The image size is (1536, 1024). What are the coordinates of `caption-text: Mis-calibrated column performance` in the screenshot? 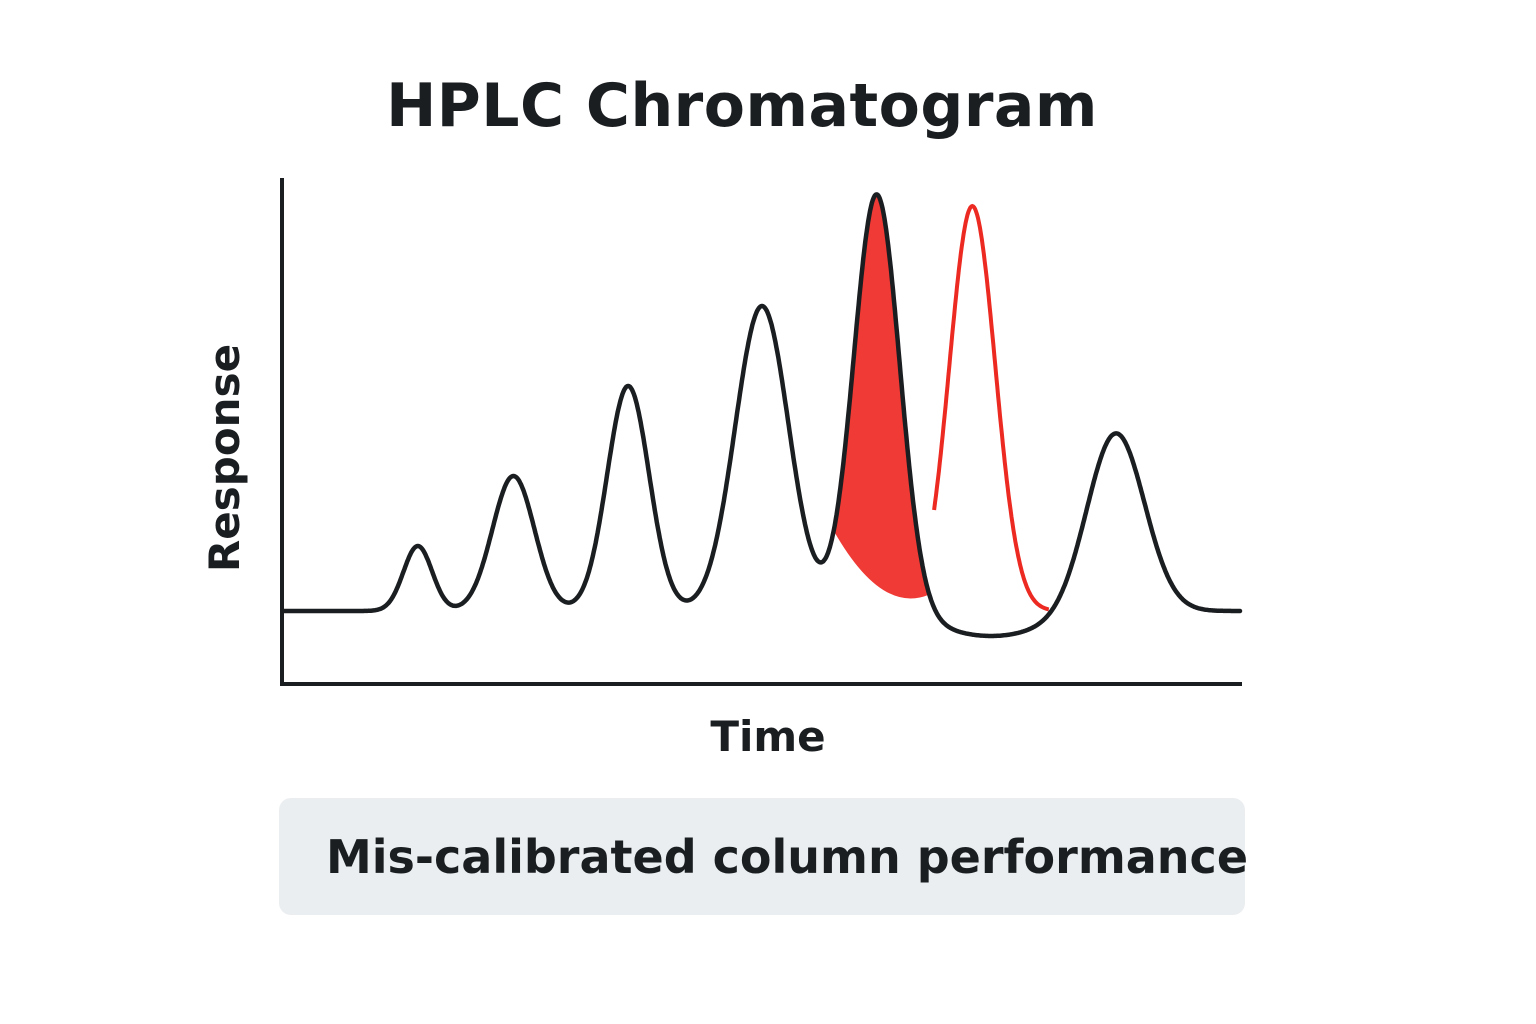 It's located at (787, 857).